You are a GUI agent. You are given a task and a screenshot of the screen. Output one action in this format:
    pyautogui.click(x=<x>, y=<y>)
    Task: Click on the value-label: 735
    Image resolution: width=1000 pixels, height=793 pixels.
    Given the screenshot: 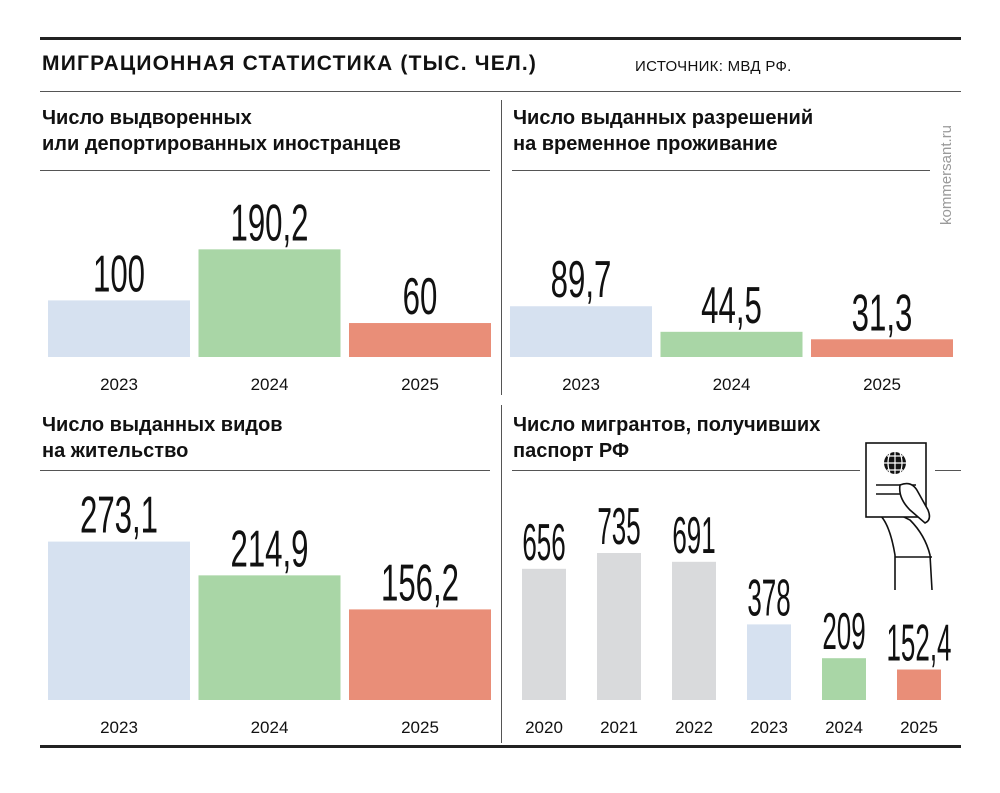 What is the action you would take?
    pyautogui.click(x=618, y=526)
    